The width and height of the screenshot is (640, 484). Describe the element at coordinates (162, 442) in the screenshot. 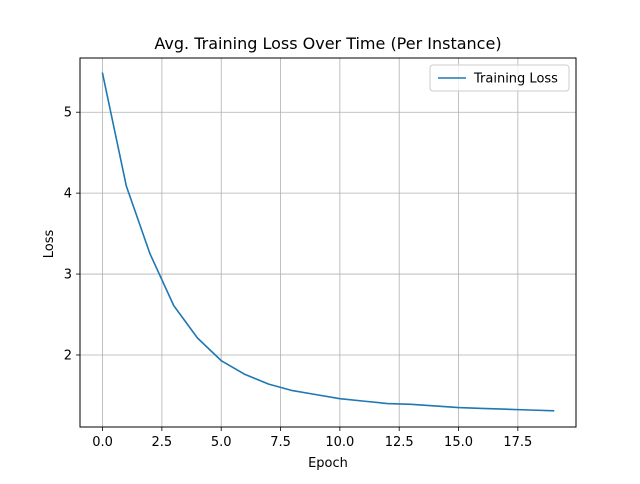

I see `x-tick-label: 2.5` at that location.